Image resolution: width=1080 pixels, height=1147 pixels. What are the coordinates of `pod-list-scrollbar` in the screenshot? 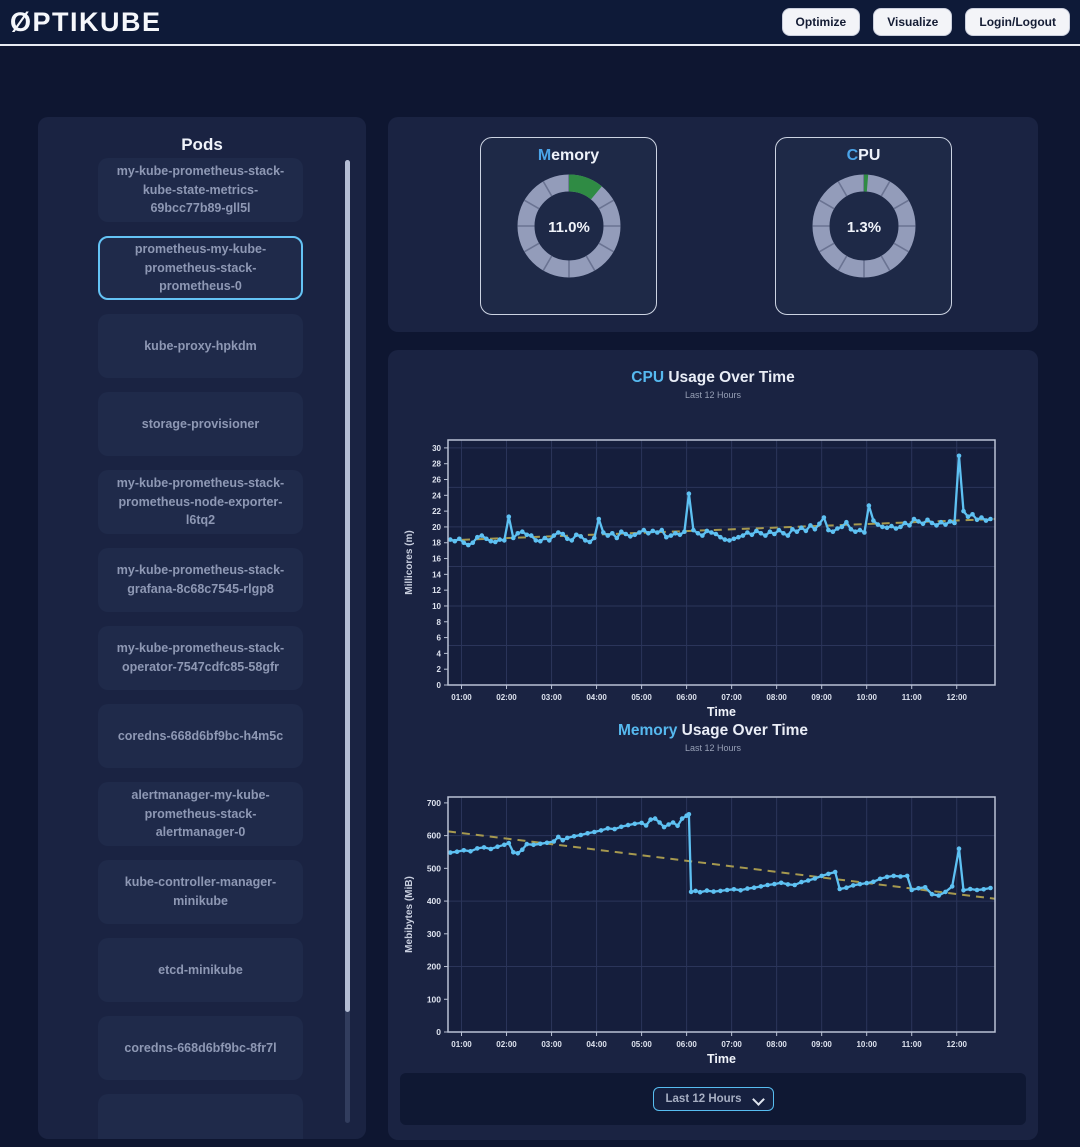 It's located at (347, 641).